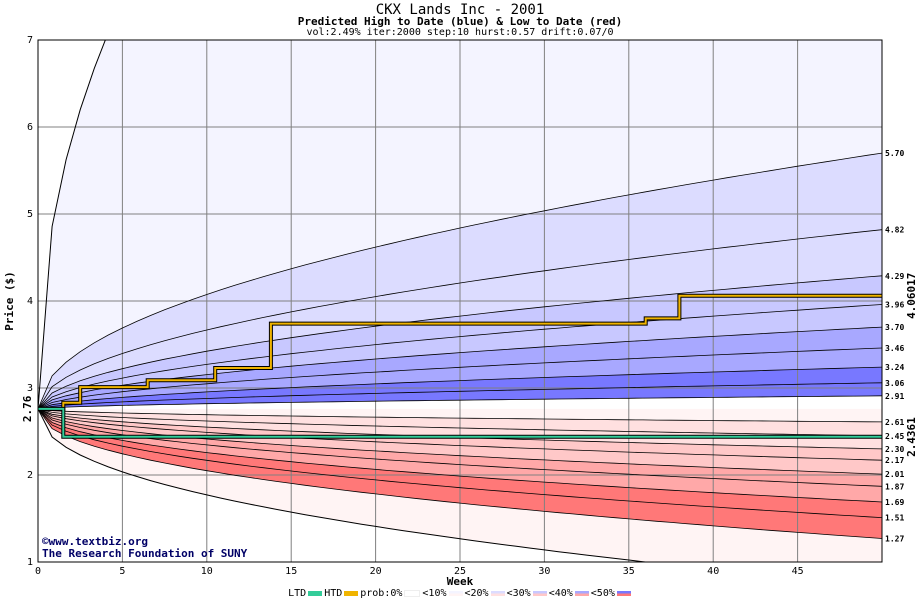  I want to click on x-tick-label: 10, so click(207, 571).